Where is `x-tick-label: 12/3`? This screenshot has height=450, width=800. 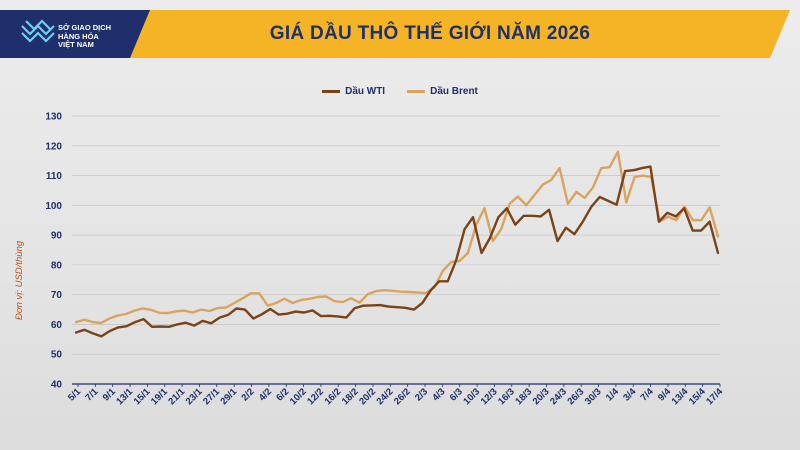
x-tick-label: 12/3 is located at coordinates (489, 396).